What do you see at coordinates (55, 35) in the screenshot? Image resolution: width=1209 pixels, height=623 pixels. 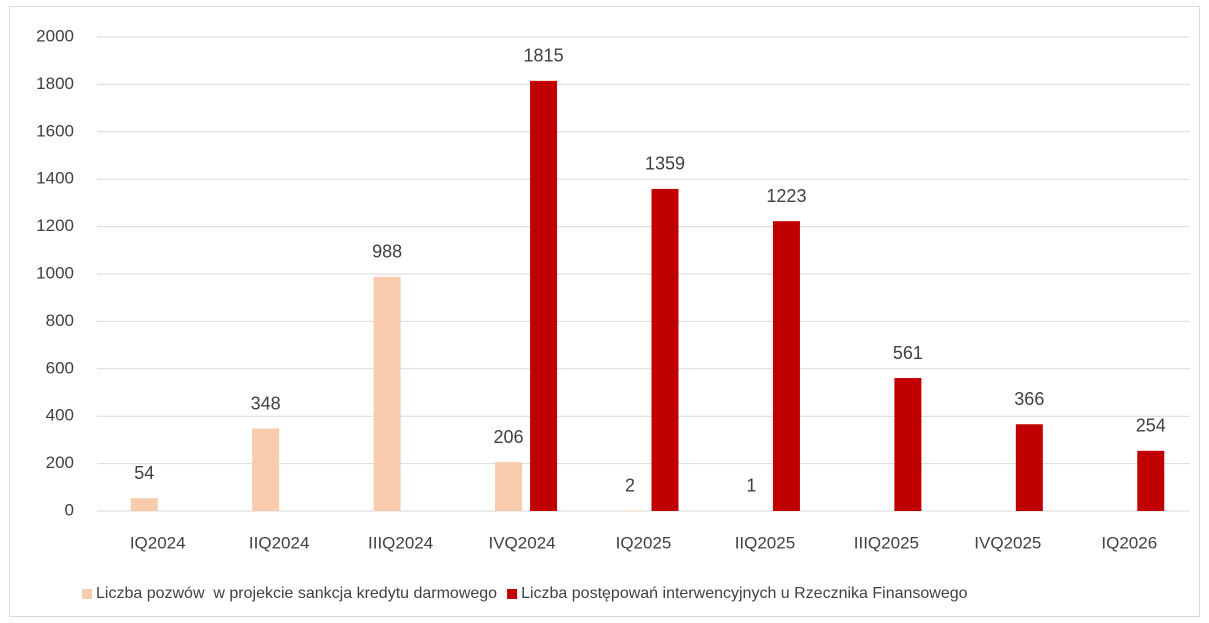 I see `y-tick-label: 2000` at bounding box center [55, 35].